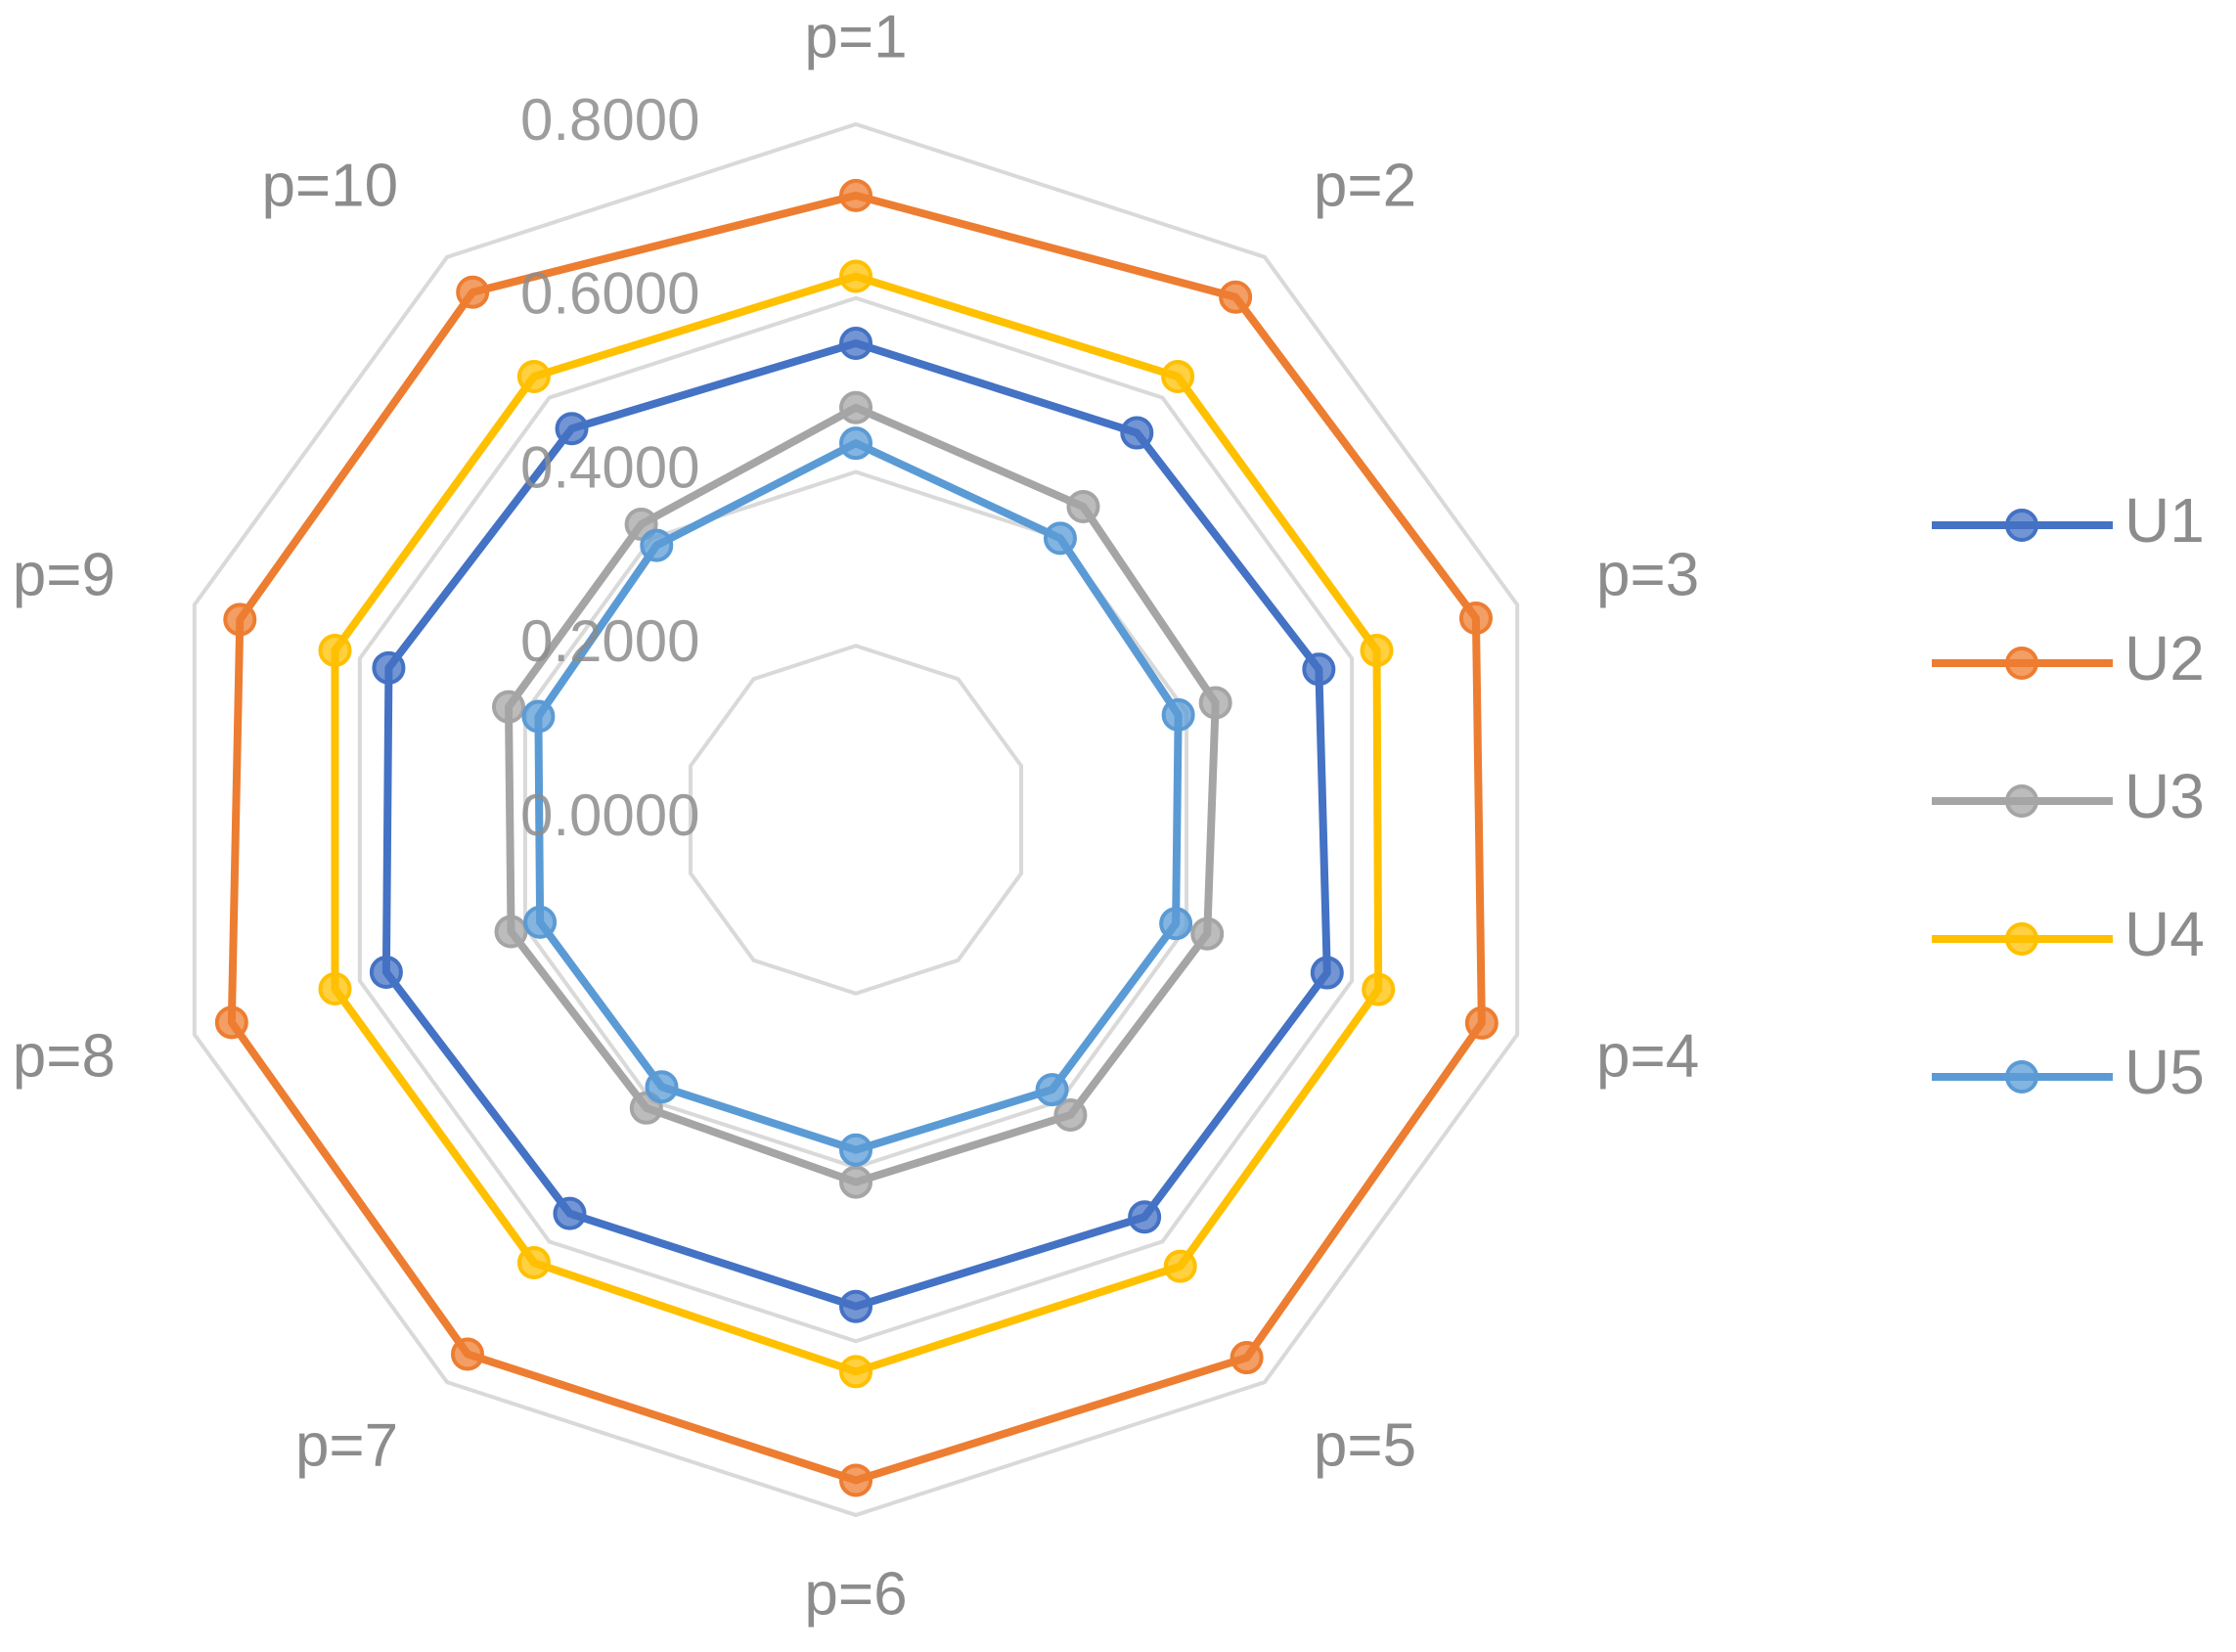 This screenshot has height=1652, width=2236. What do you see at coordinates (2165, 796) in the screenshot?
I see `legend-label: U3` at bounding box center [2165, 796].